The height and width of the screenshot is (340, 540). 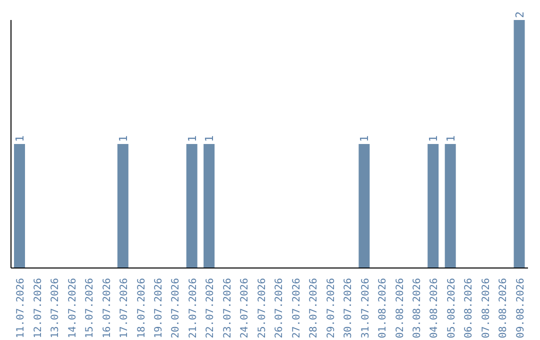 I want to click on x-tick-label: 06.08.2026, so click(x=469, y=308).